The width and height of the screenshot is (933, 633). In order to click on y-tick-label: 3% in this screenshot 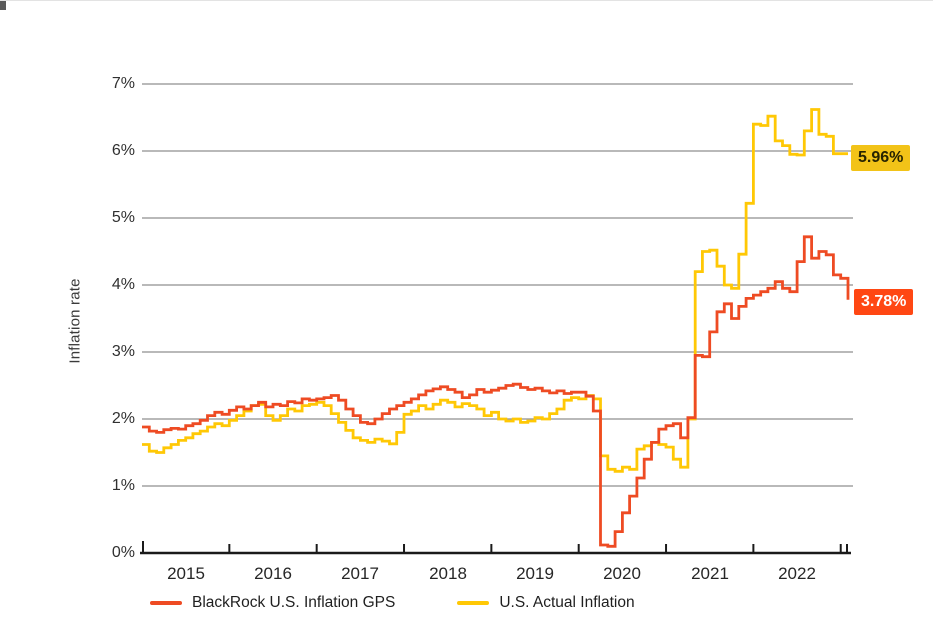, I will do `click(123, 351)`.